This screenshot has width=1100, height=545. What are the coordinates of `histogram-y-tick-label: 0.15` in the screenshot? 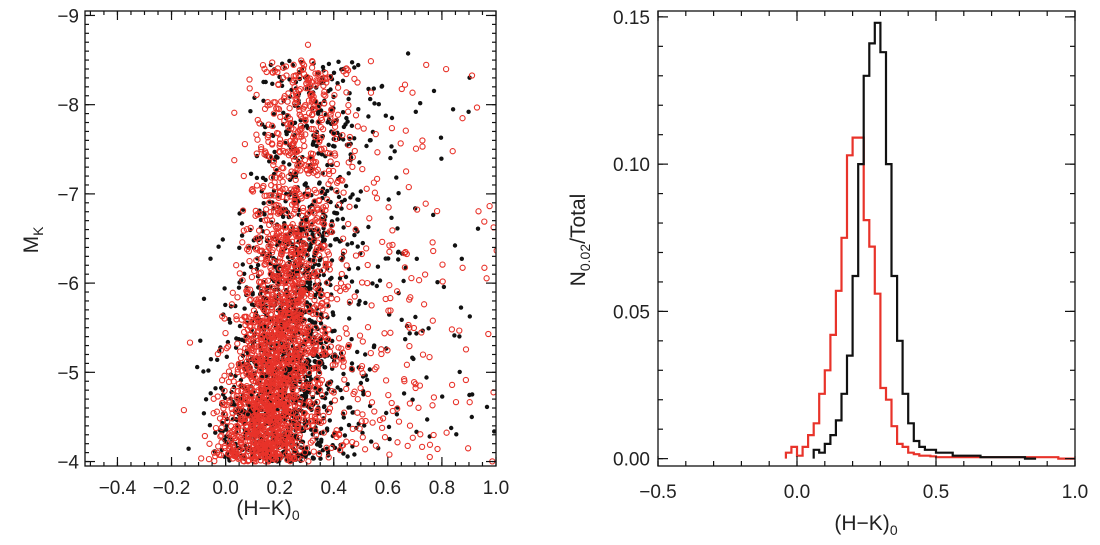 It's located at (631, 18).